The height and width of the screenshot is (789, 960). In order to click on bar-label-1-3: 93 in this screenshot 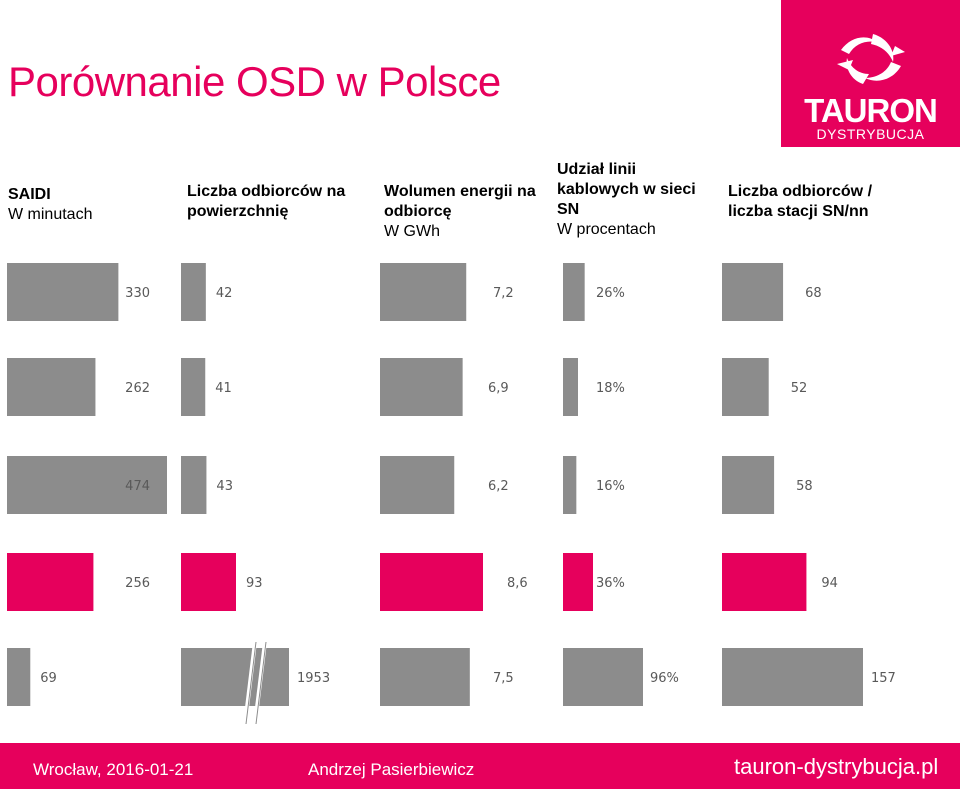, I will do `click(254, 583)`.